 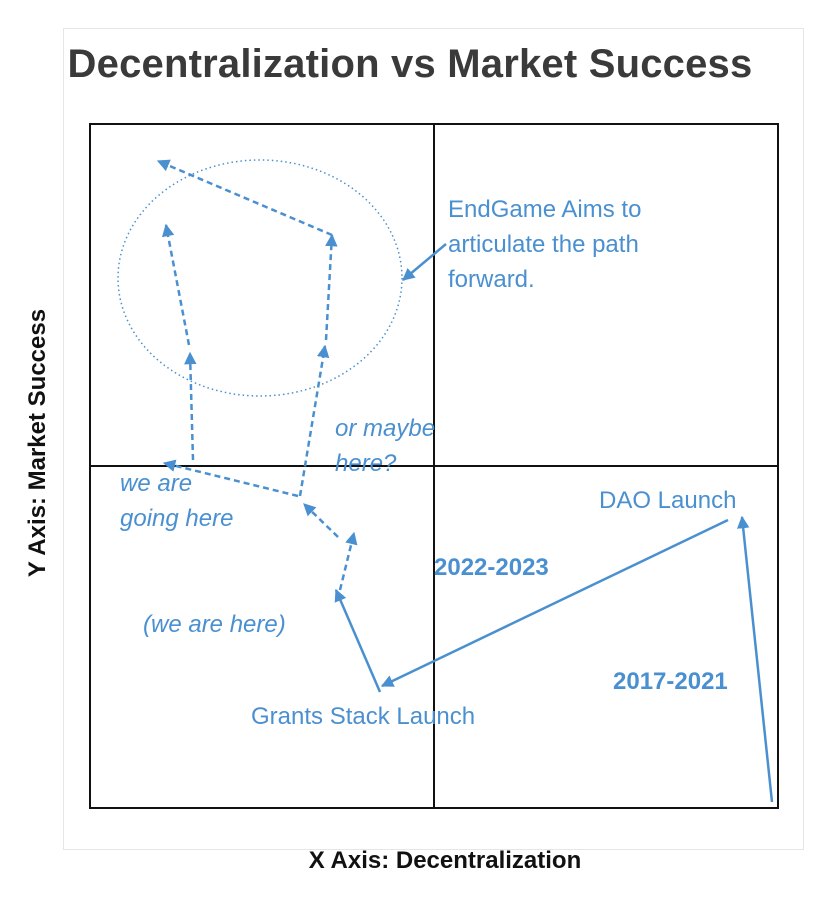 I want to click on chart-title: Decentralization vs Market Success, so click(x=410, y=64).